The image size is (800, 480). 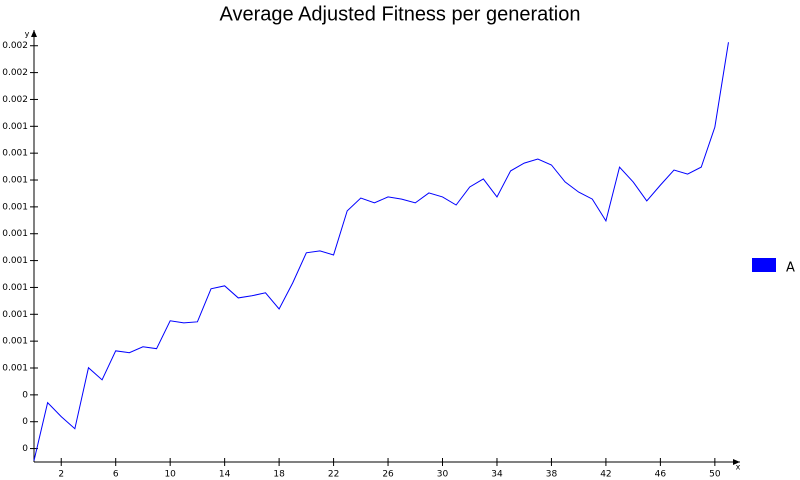 I want to click on x-tick-label: 6, so click(x=116, y=475).